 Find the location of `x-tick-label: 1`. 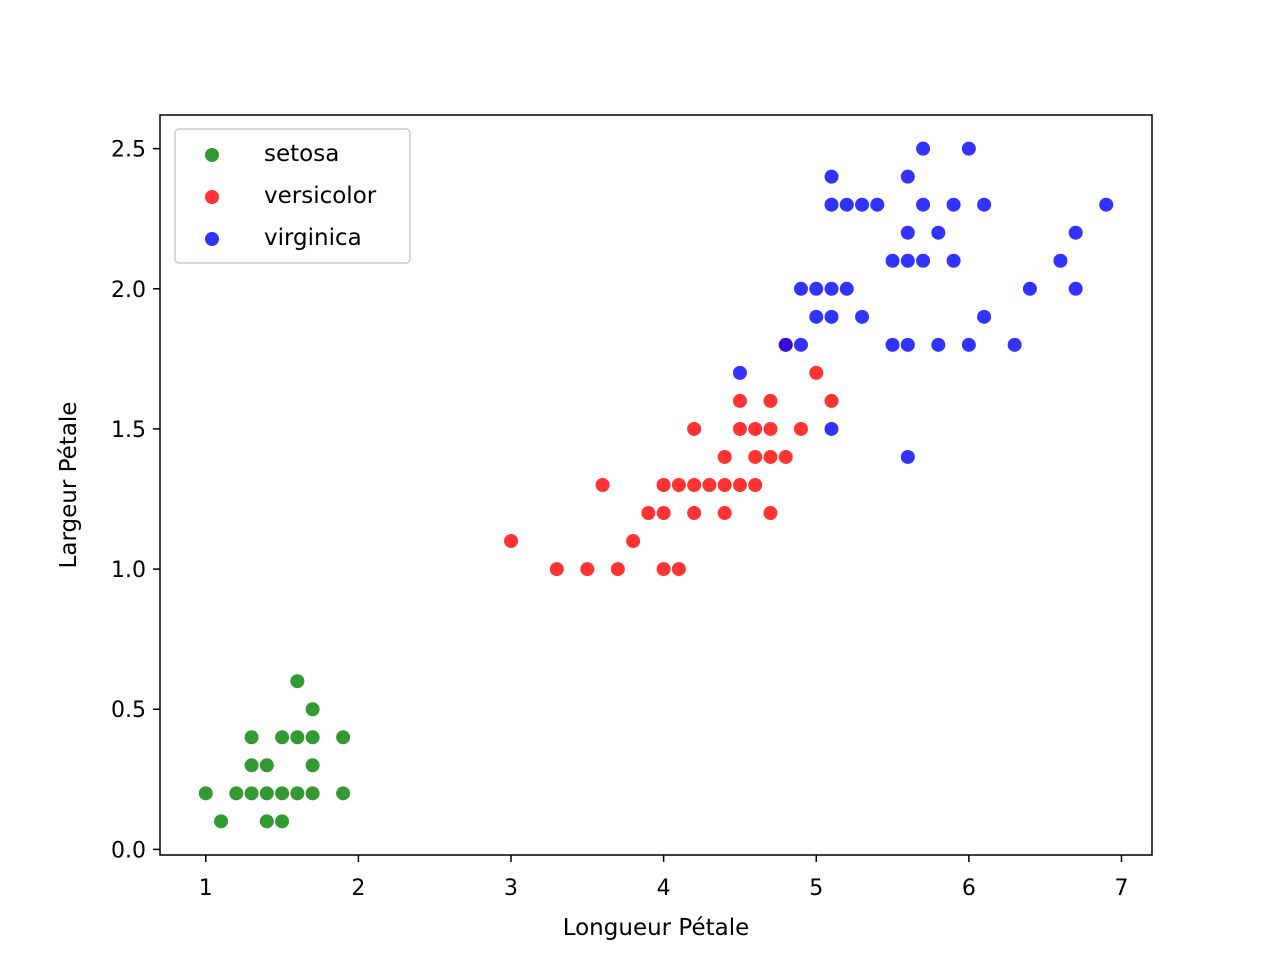

x-tick-label: 1 is located at coordinates (206, 888).